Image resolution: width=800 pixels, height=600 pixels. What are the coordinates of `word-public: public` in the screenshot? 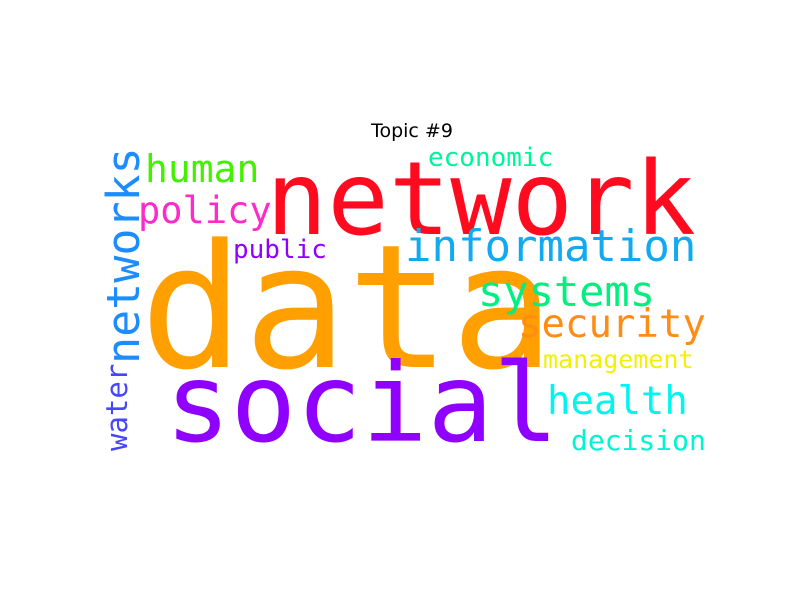 It's located at (280, 250).